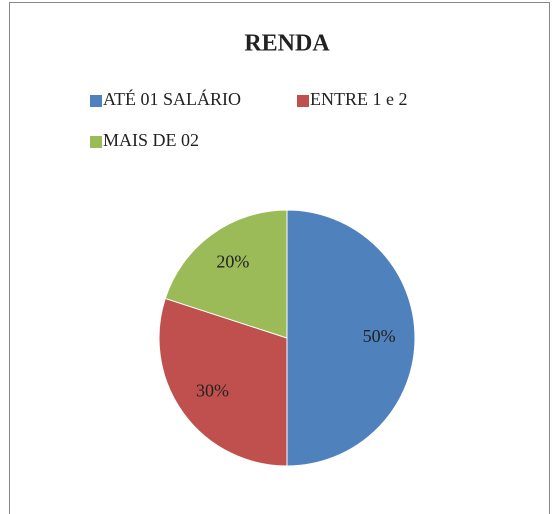 This screenshot has width=553, height=514. Describe the element at coordinates (212, 390) in the screenshot. I see `data-label: 30%` at that location.